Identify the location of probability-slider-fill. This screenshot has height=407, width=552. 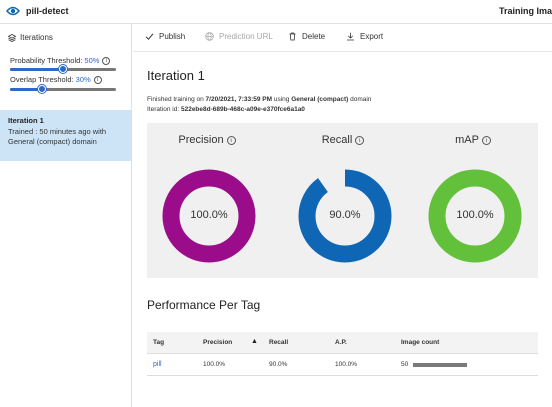
(36, 69).